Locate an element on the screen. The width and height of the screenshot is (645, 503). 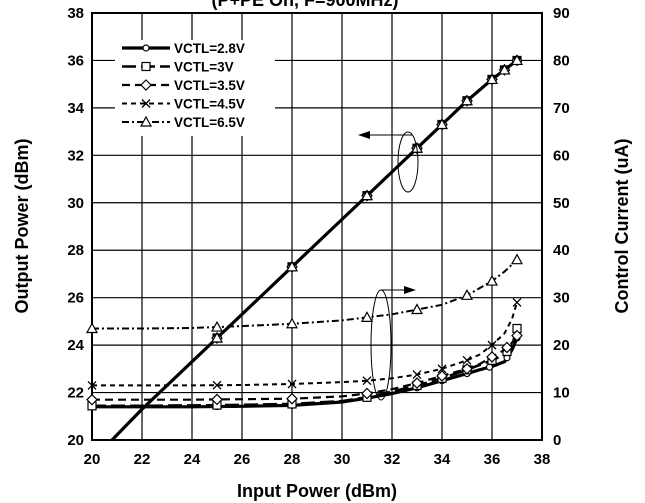
legend-label: VCTL=6.5V is located at coordinates (209, 122).